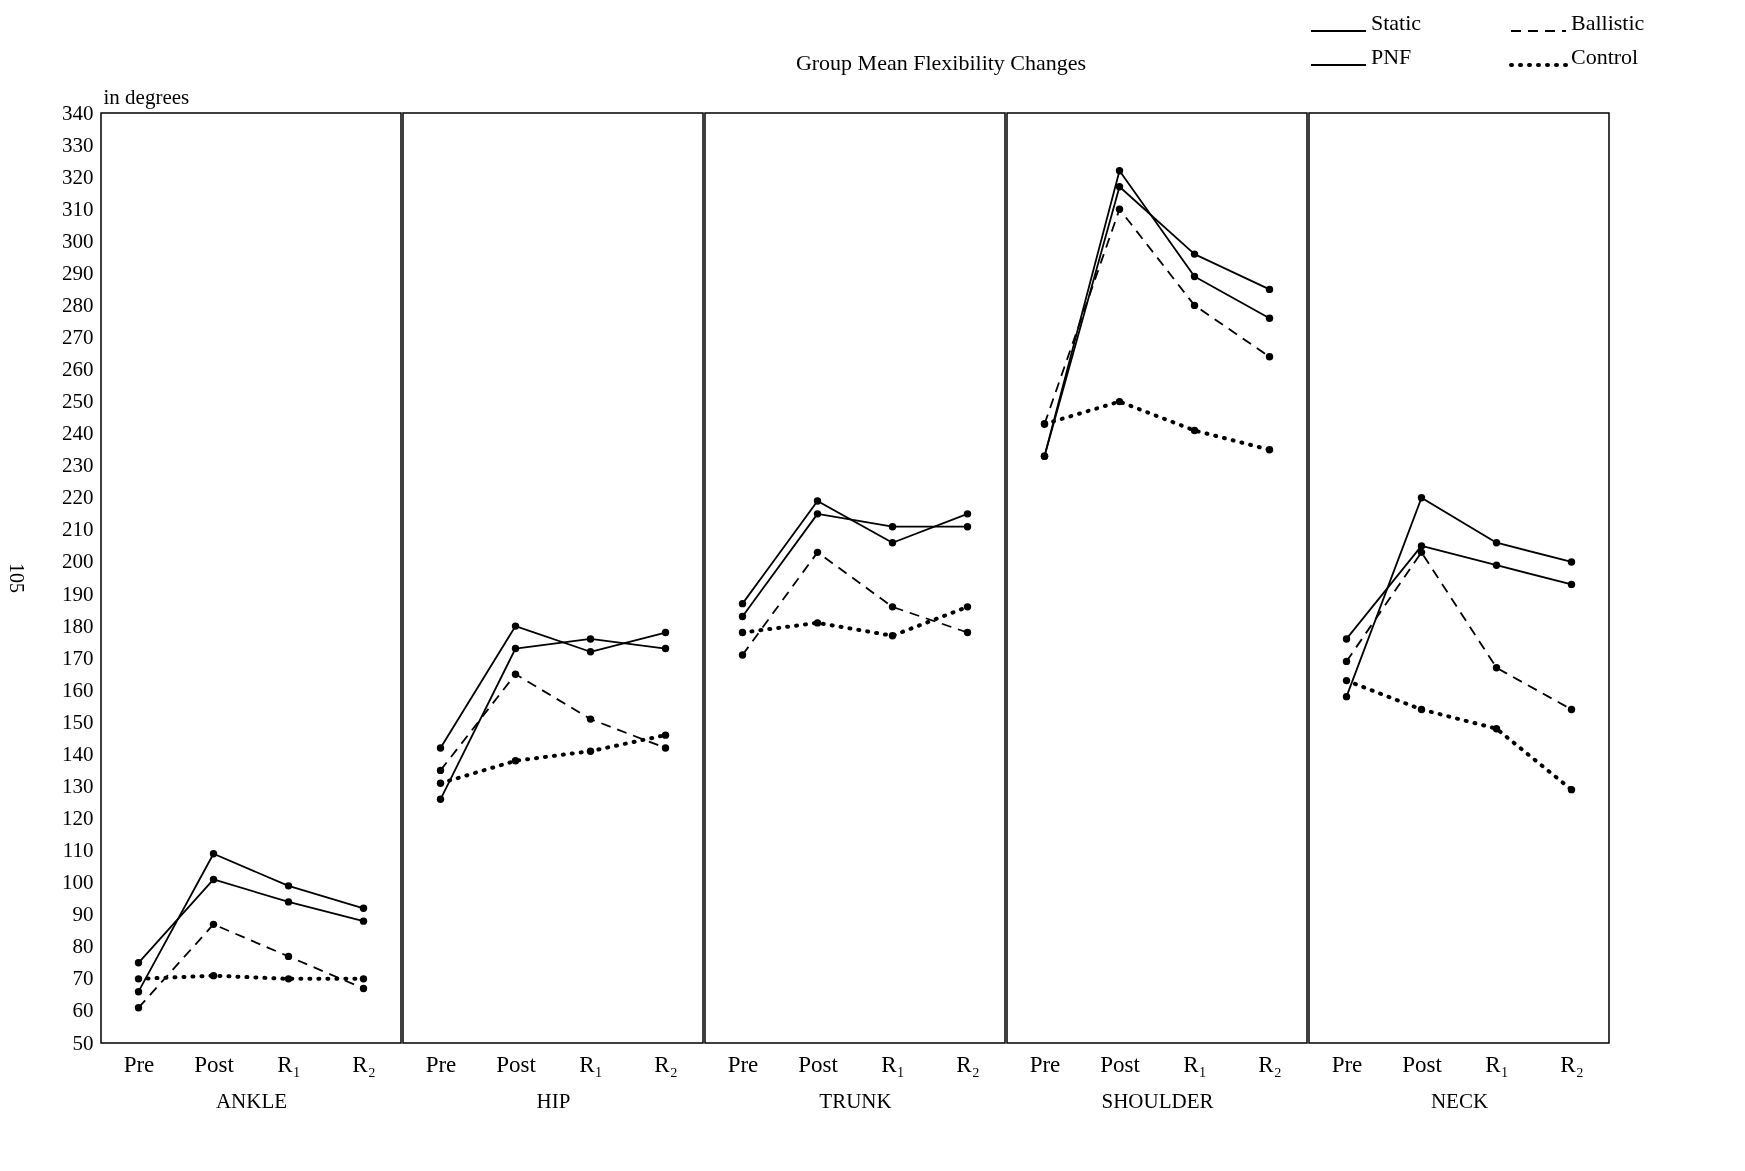  Describe the element at coordinates (78, 882) in the screenshot. I see `y-tick-label: 100` at that location.